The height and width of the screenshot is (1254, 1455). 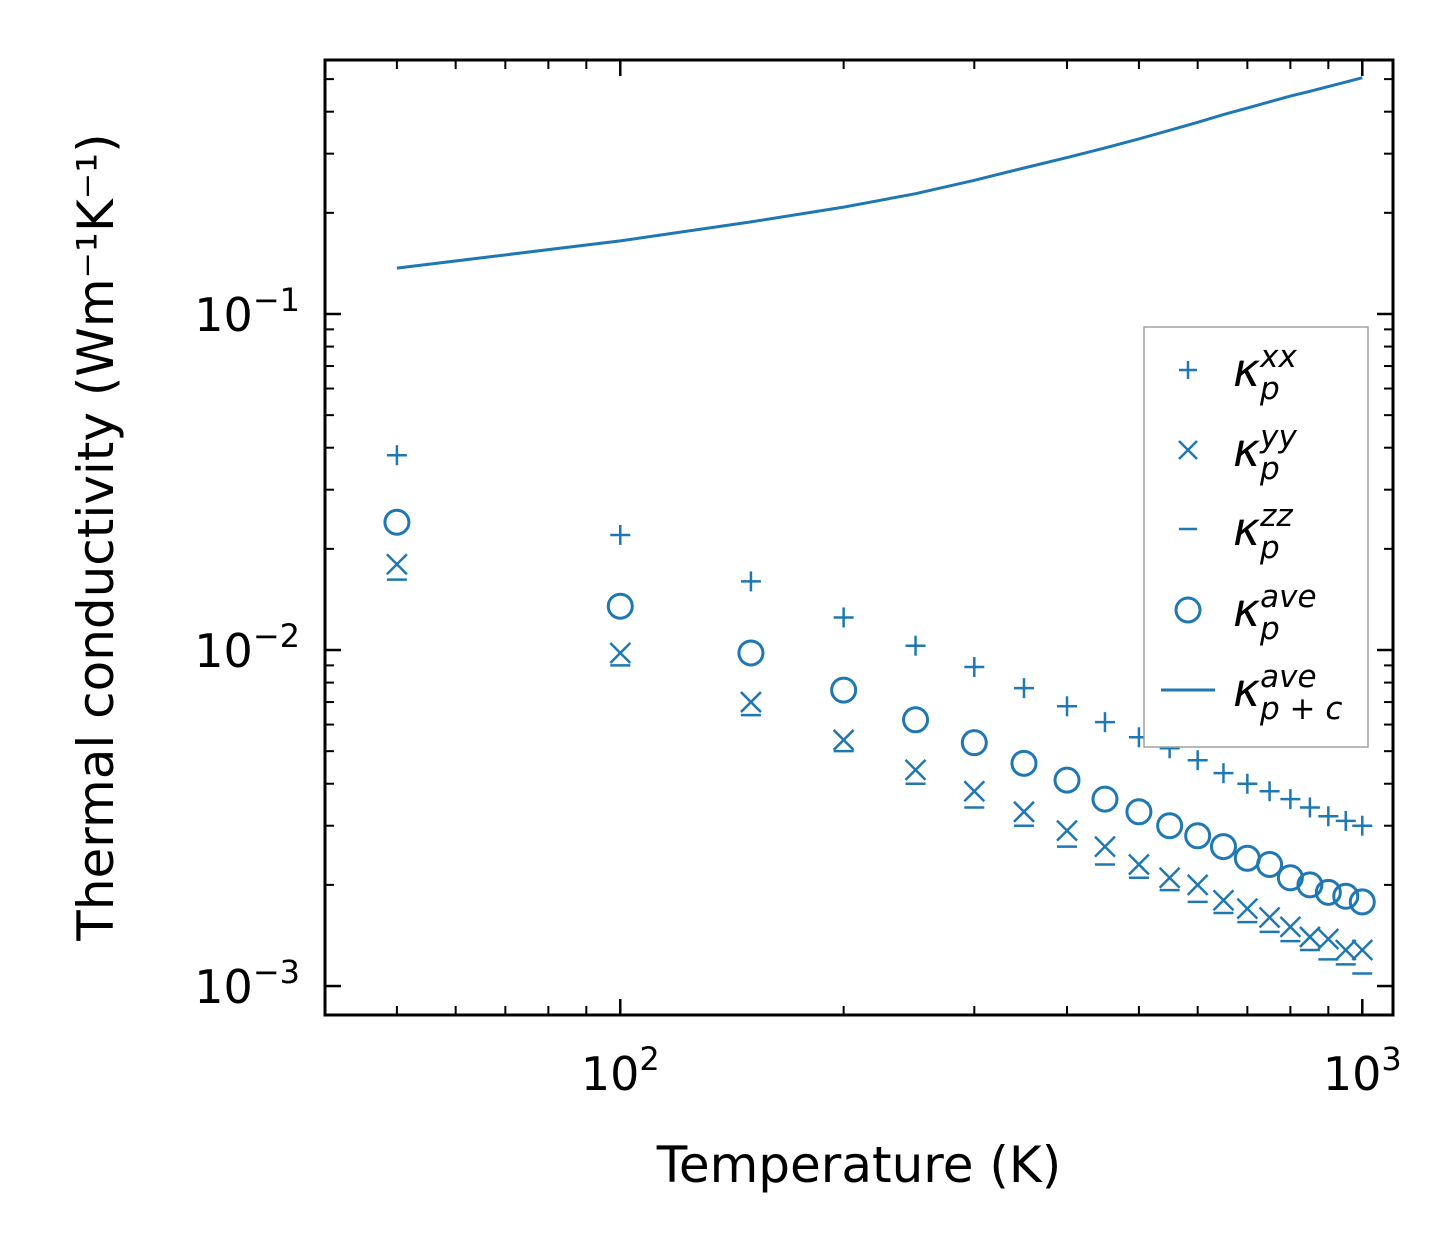 I want to click on series-line, so click(x=879, y=173).